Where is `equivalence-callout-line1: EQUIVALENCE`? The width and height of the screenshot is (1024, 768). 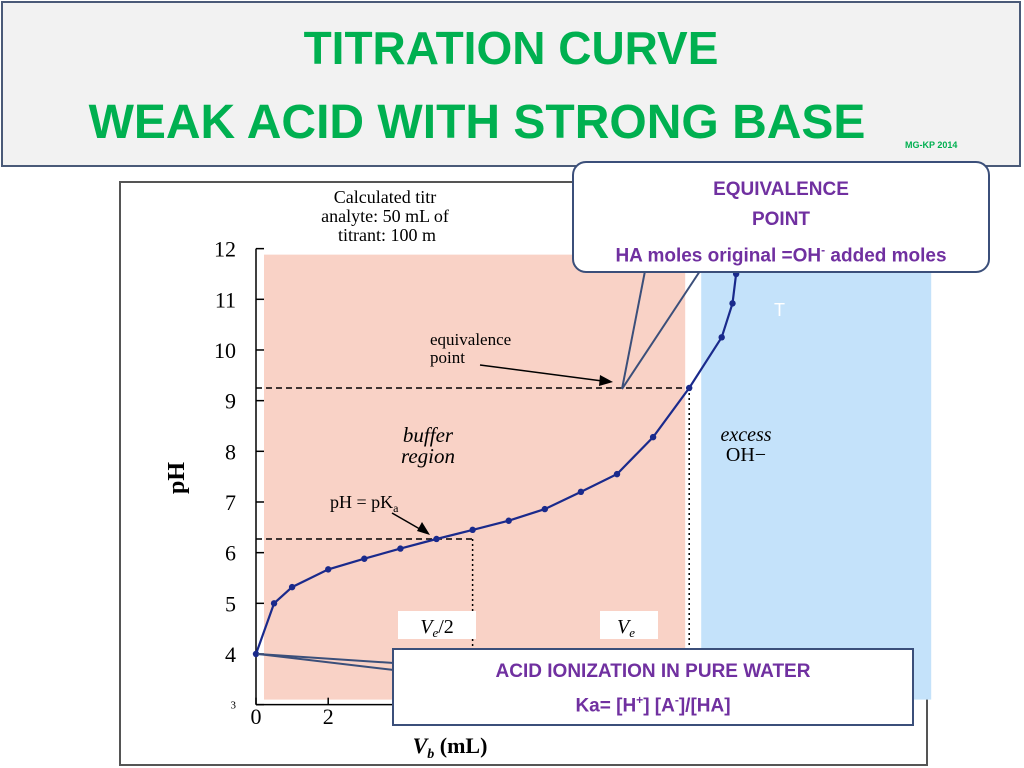
equivalence-callout-line1: EQUIVALENCE is located at coordinates (781, 189).